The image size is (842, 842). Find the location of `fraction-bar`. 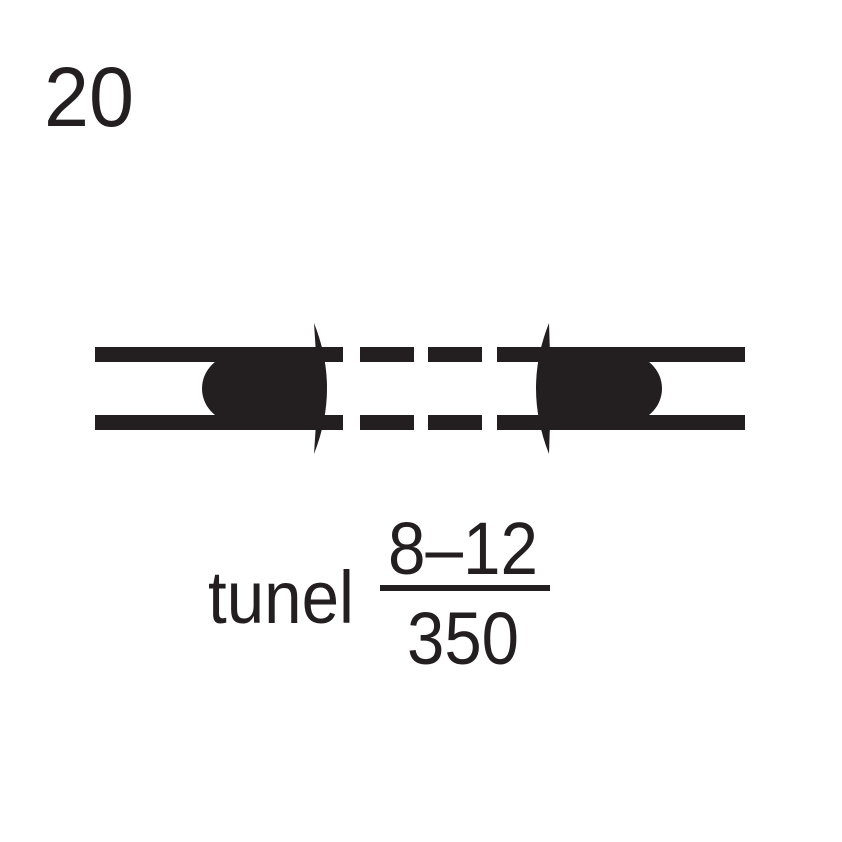

fraction-bar is located at coordinates (465, 588).